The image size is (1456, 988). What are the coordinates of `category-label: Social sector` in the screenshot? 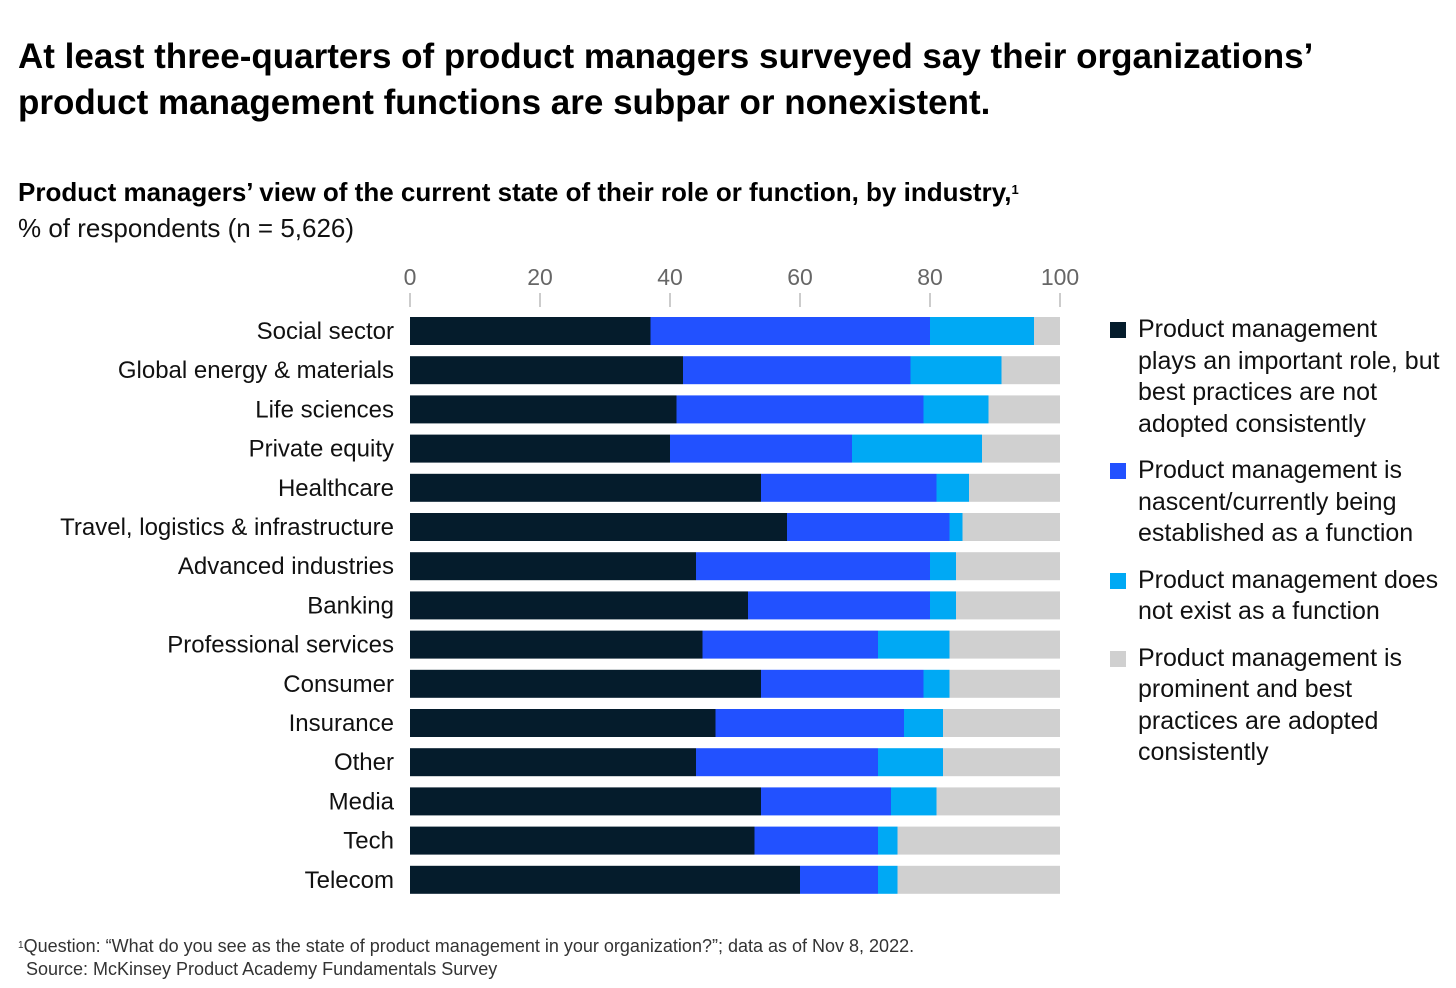 It's located at (325, 331).